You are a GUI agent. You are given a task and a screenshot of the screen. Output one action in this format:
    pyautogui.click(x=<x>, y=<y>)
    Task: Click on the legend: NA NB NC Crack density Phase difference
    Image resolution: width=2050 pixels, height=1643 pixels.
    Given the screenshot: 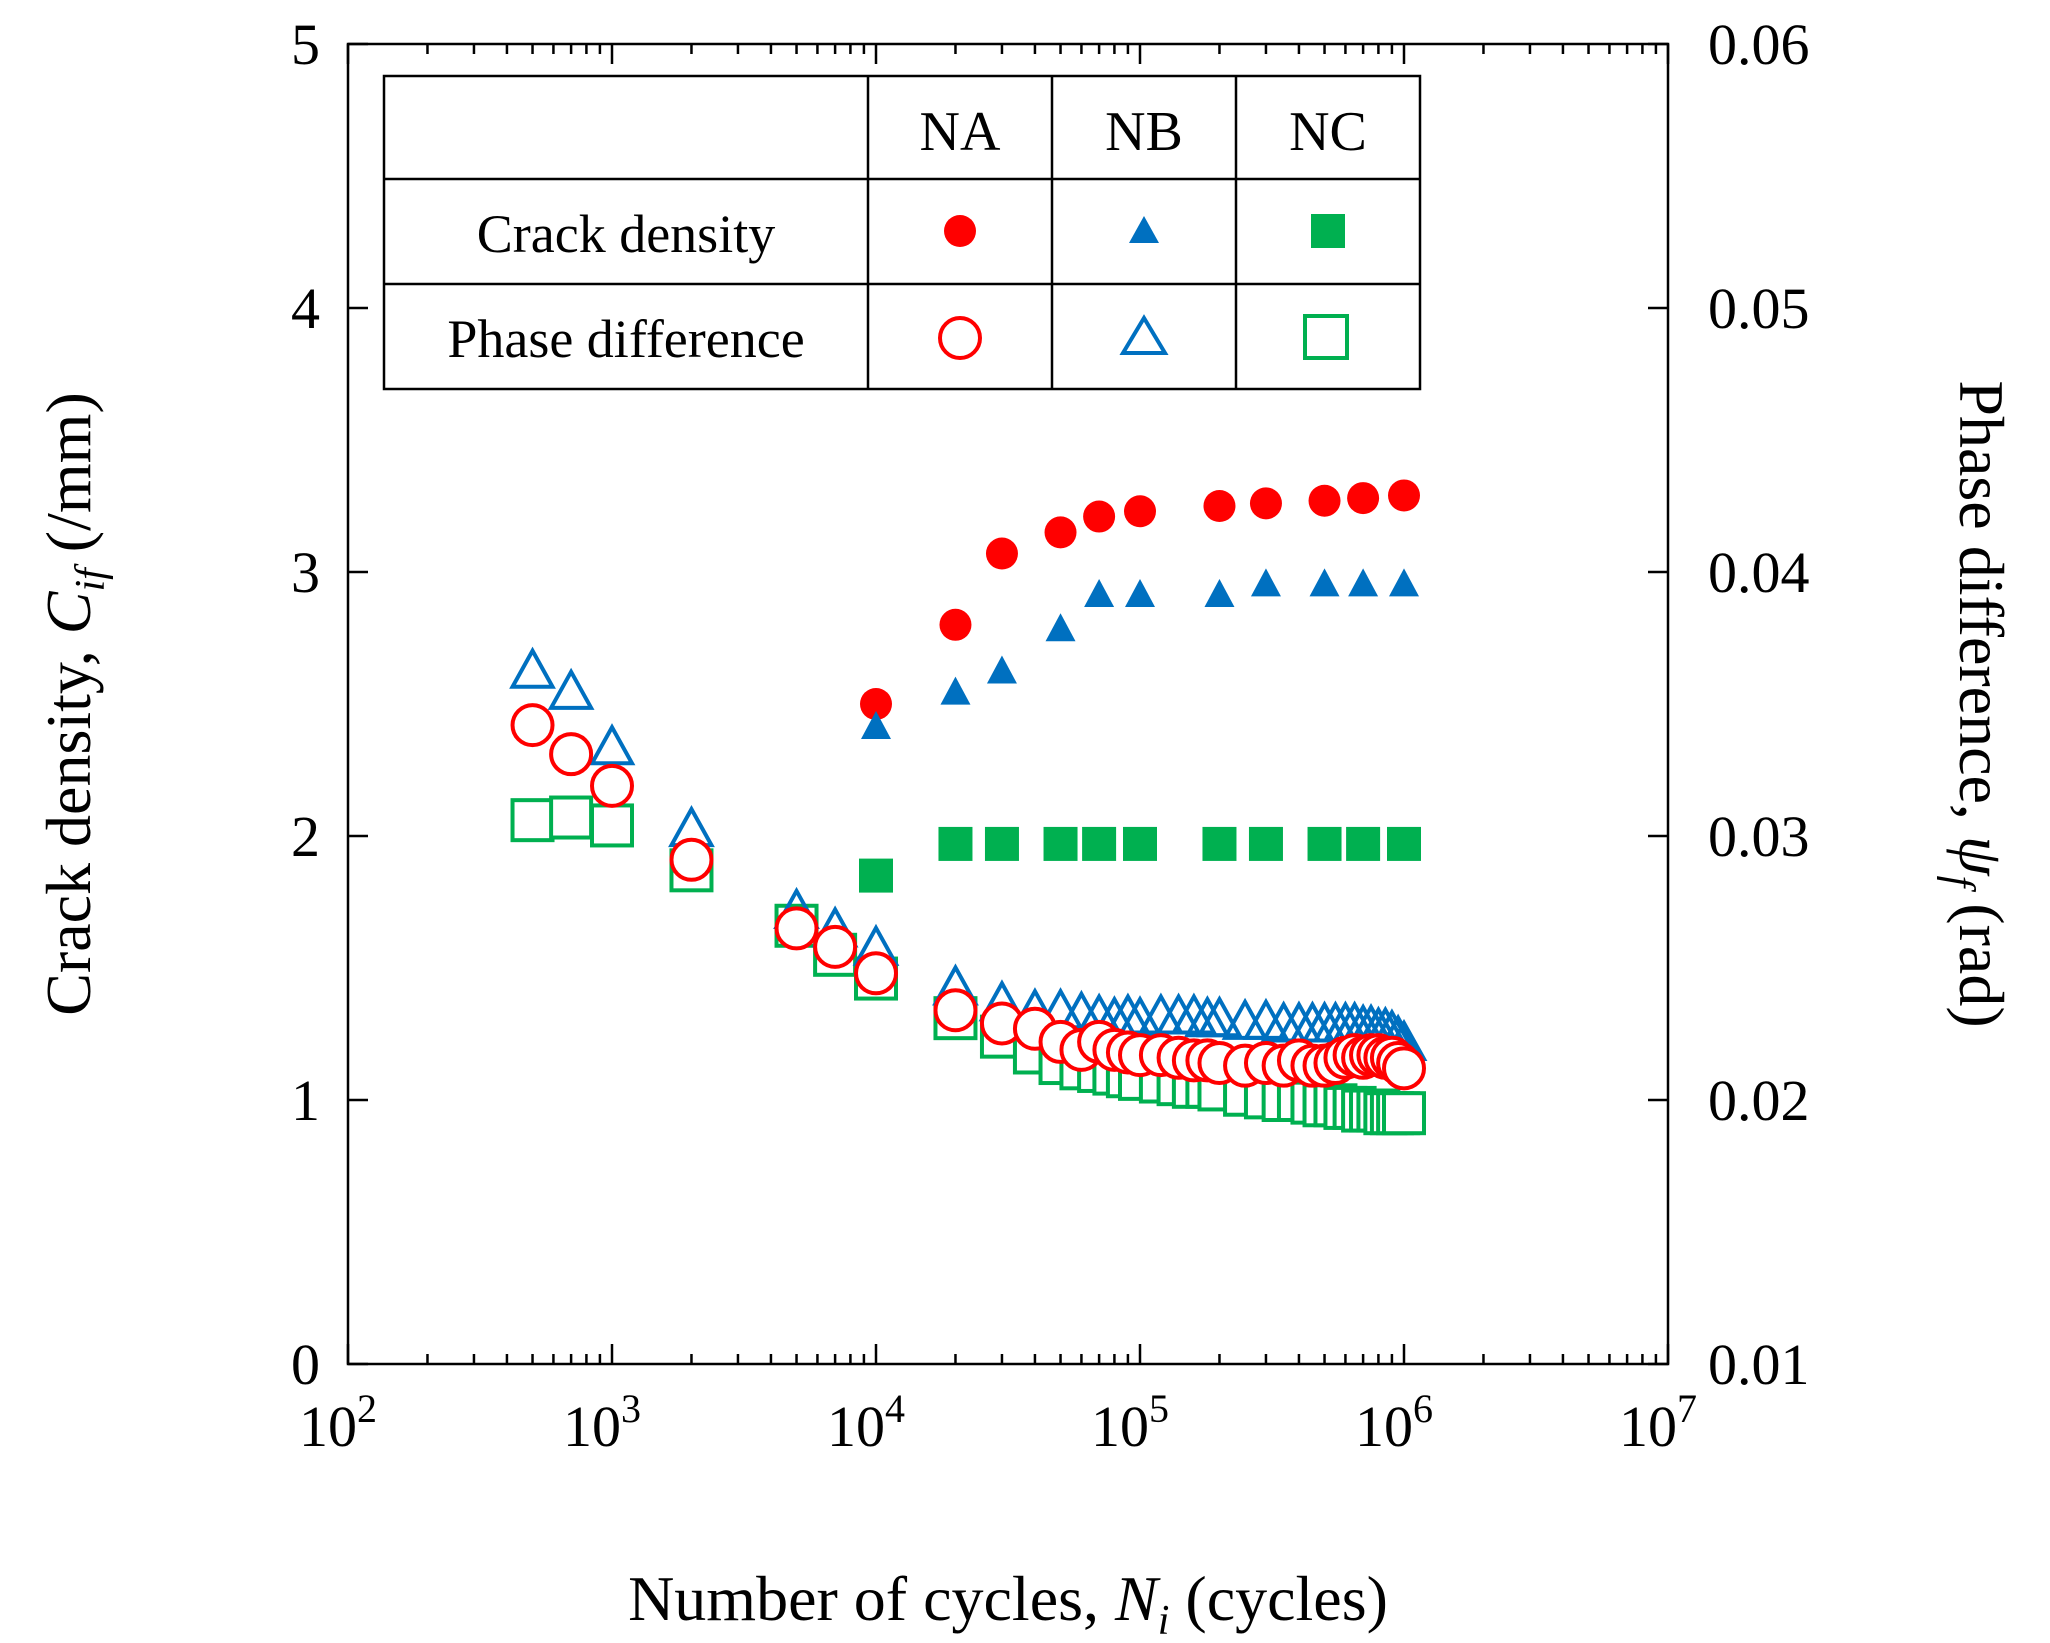 What is the action you would take?
    pyautogui.click(x=902, y=232)
    